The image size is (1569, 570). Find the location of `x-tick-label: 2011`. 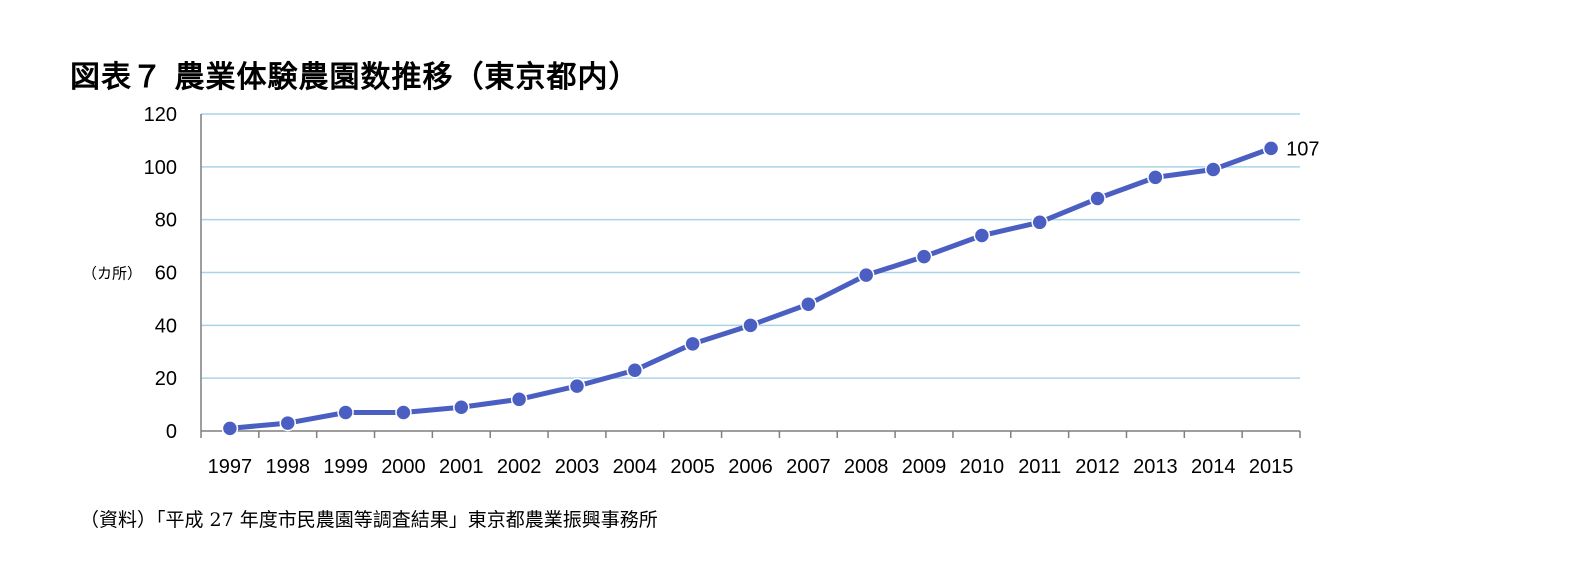

x-tick-label: 2011 is located at coordinates (1039, 467).